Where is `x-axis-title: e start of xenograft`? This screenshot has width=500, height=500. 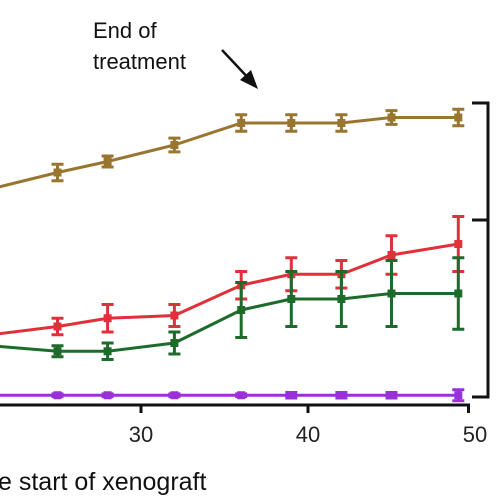 x-axis-title: e start of xenograft is located at coordinates (103, 482).